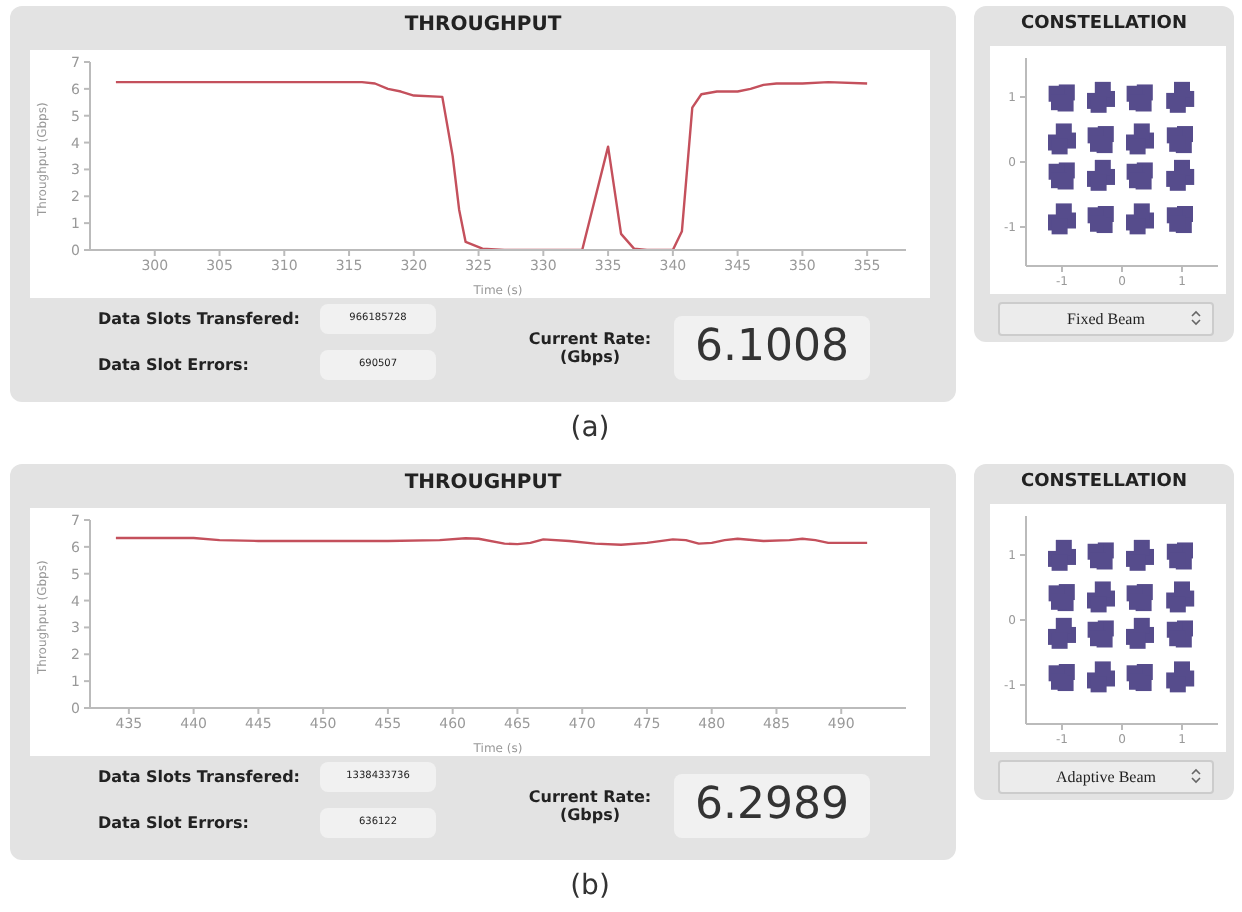  What do you see at coordinates (491, 165) in the screenshot?
I see `line-series` at bounding box center [491, 165].